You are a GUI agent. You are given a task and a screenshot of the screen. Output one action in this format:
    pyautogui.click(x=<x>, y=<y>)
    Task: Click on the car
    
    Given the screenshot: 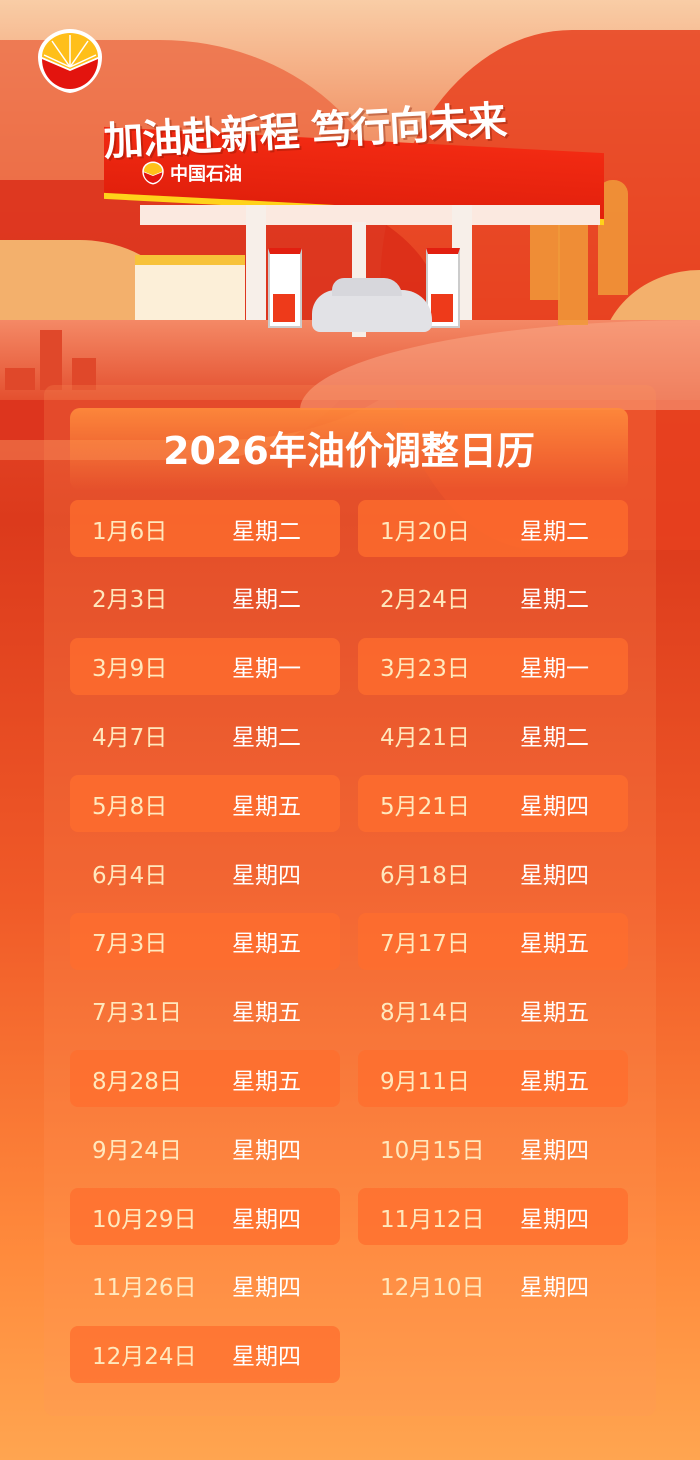 What is the action you would take?
    pyautogui.click(x=372, y=305)
    